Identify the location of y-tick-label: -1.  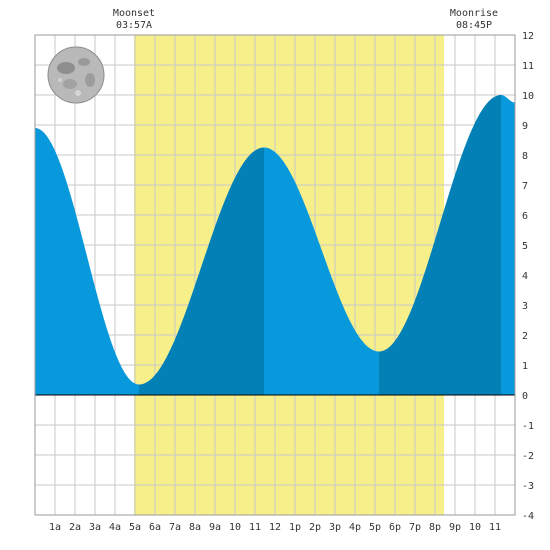
(528, 426).